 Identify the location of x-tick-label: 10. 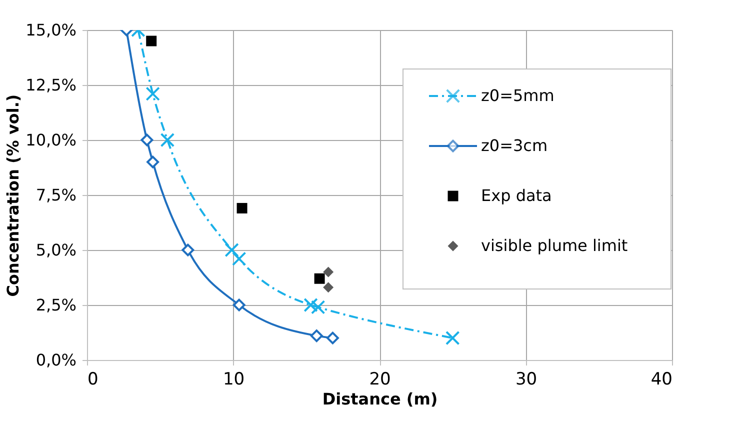
(233, 380).